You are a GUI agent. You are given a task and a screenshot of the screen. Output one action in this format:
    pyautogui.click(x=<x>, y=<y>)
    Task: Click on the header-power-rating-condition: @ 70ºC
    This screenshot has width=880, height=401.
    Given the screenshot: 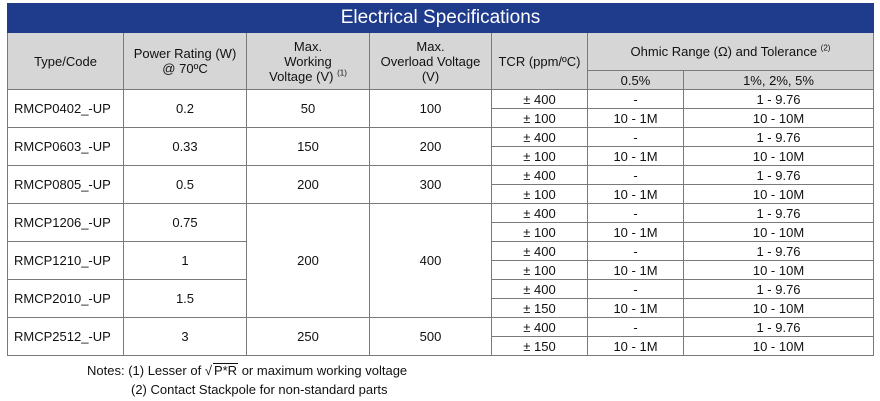 What is the action you would take?
    pyautogui.click(x=185, y=68)
    